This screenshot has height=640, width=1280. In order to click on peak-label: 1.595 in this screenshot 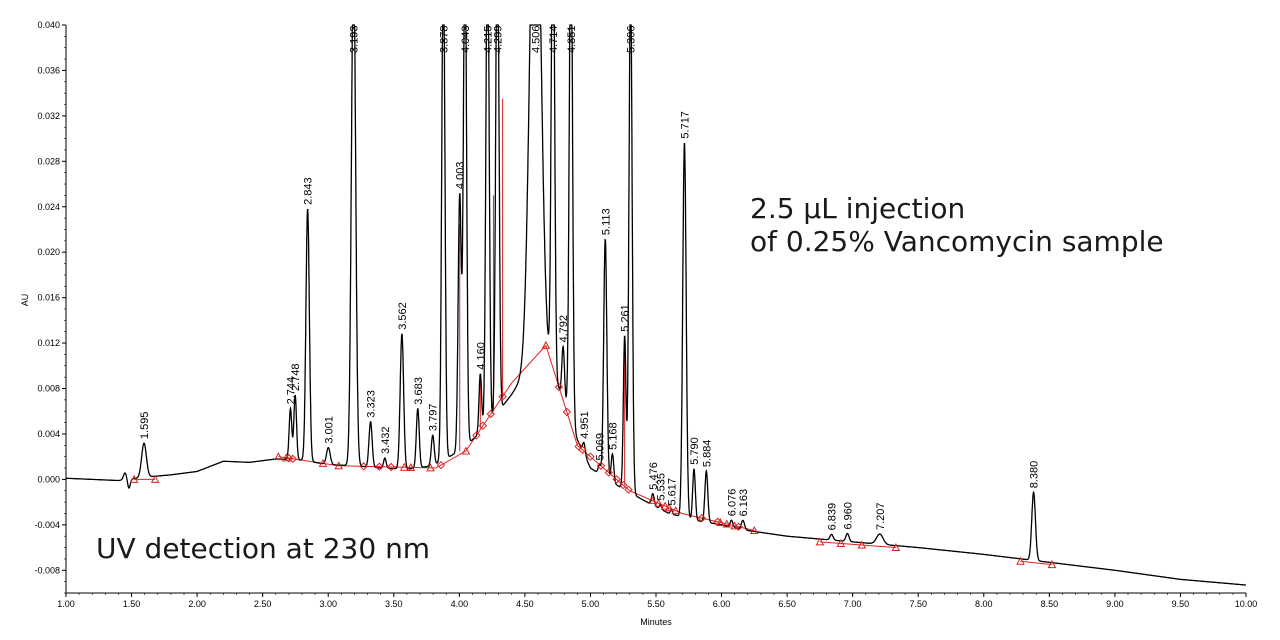, I will do `click(145, 426)`.